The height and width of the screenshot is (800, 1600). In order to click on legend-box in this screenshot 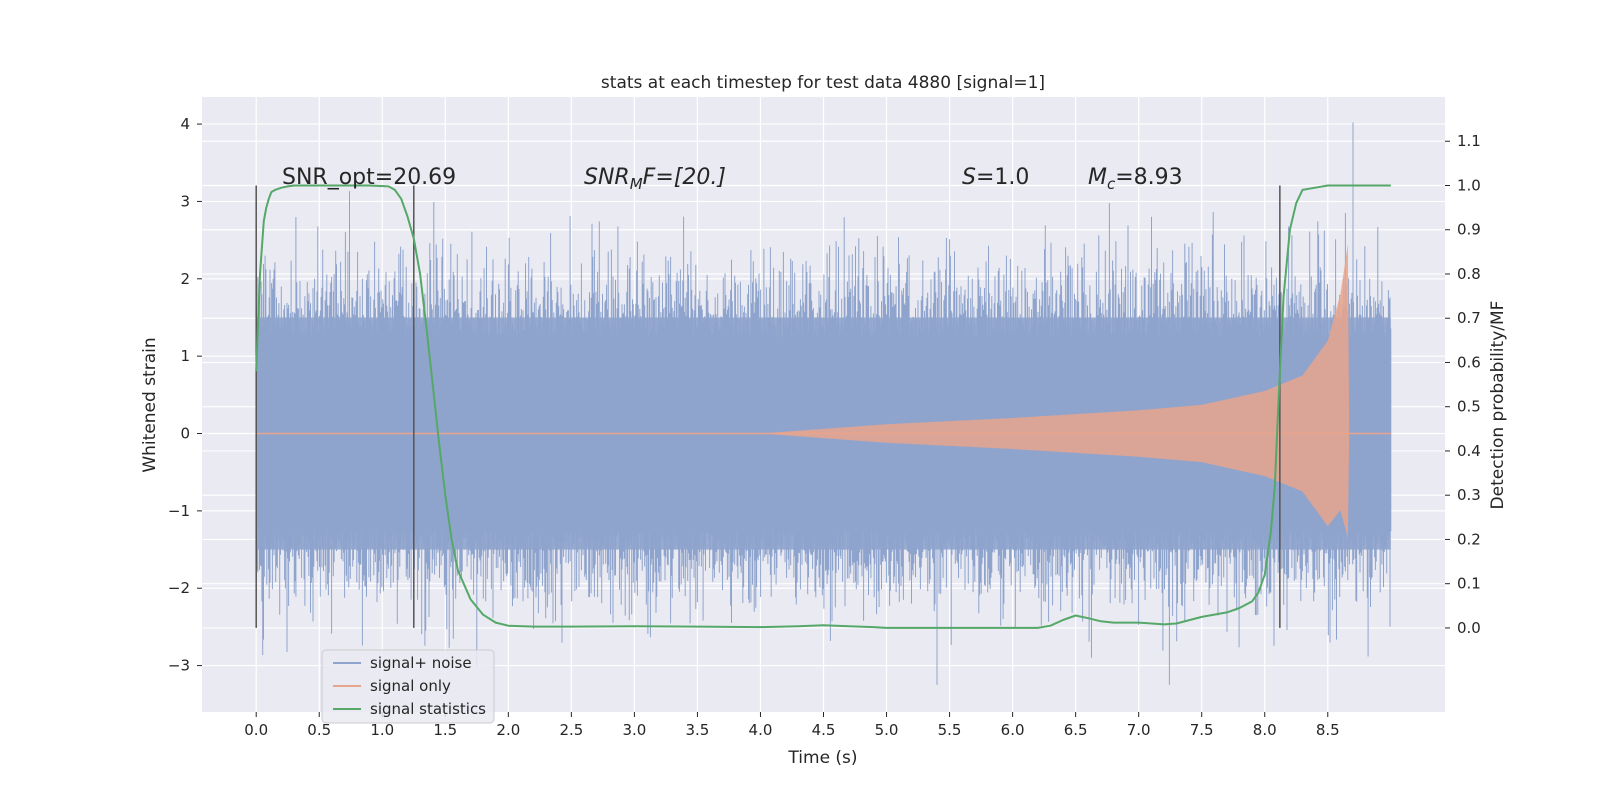, I will do `click(408, 686)`.